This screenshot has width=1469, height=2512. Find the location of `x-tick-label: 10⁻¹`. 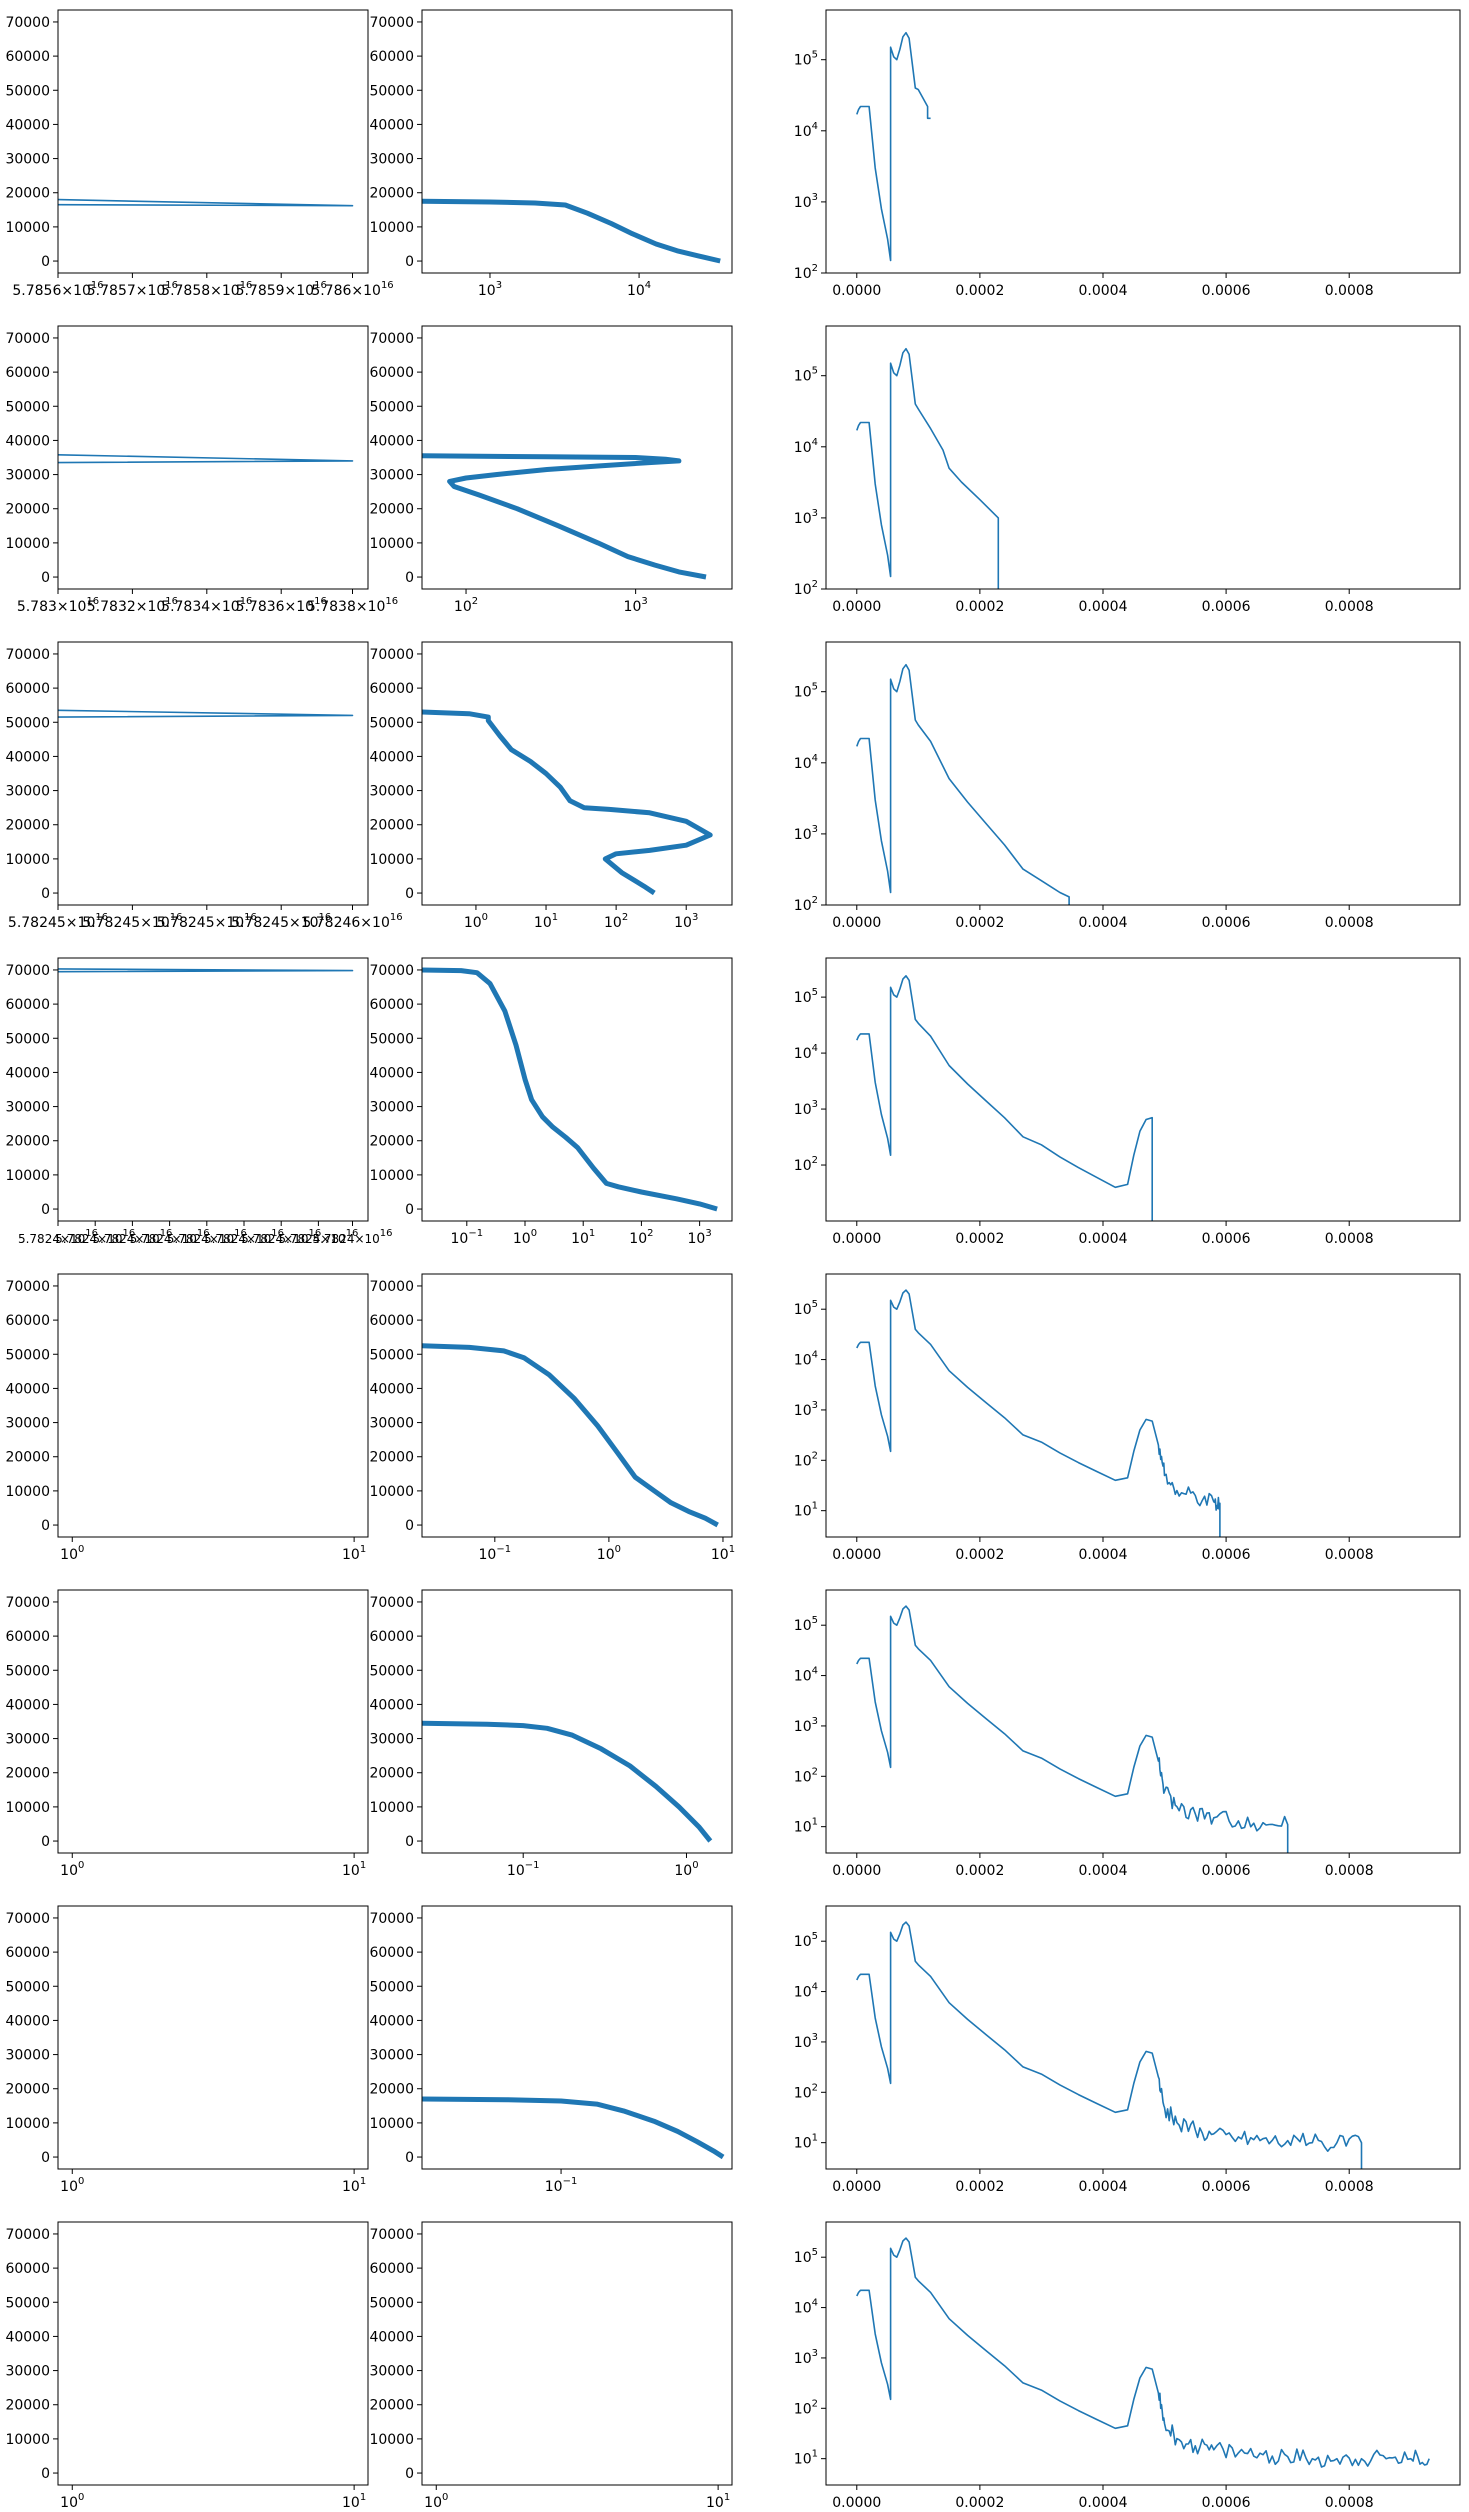

x-tick-label: 10⁻¹ is located at coordinates (561, 2185).